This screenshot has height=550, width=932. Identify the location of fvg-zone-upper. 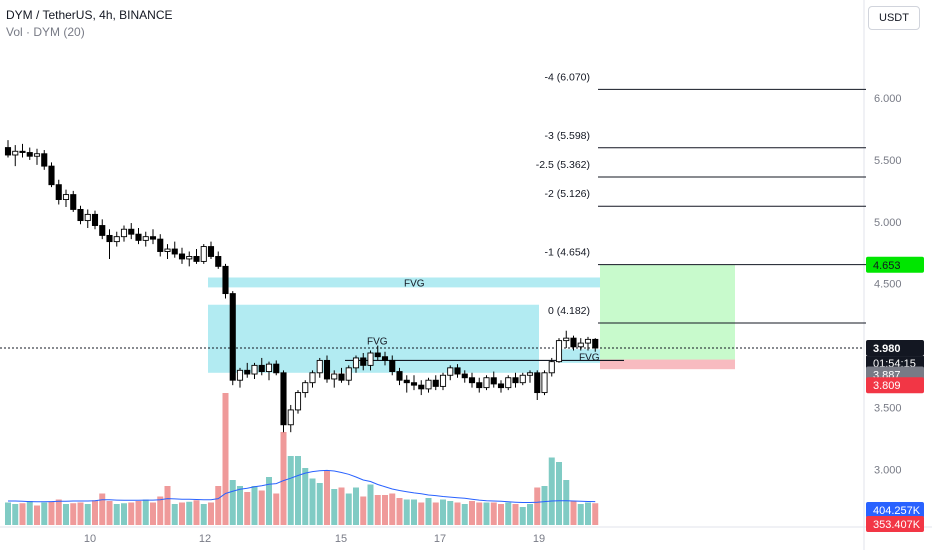
(416, 282).